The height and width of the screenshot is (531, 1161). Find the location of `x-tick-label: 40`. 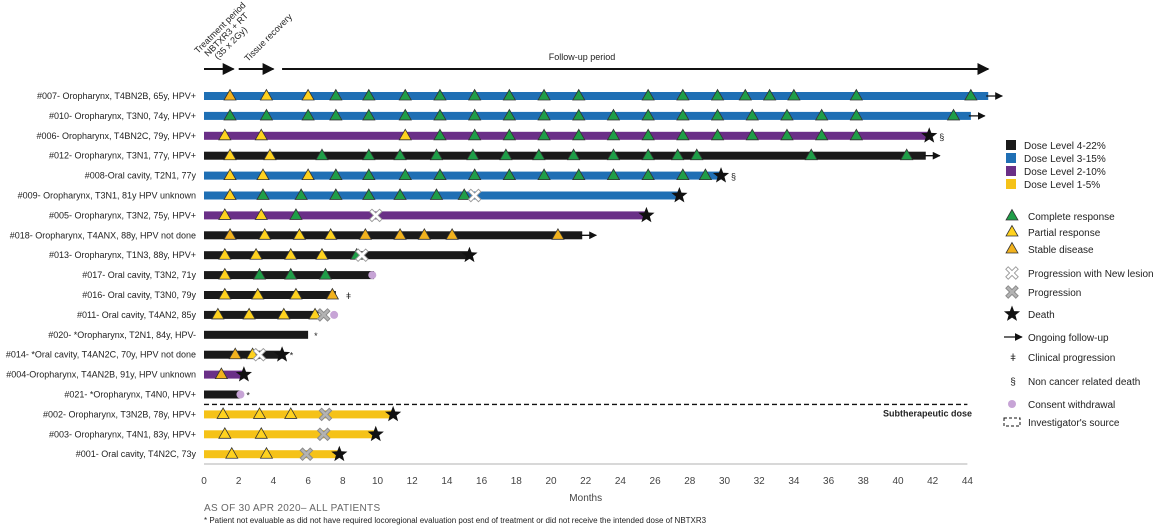

x-tick-label: 40 is located at coordinates (898, 481).